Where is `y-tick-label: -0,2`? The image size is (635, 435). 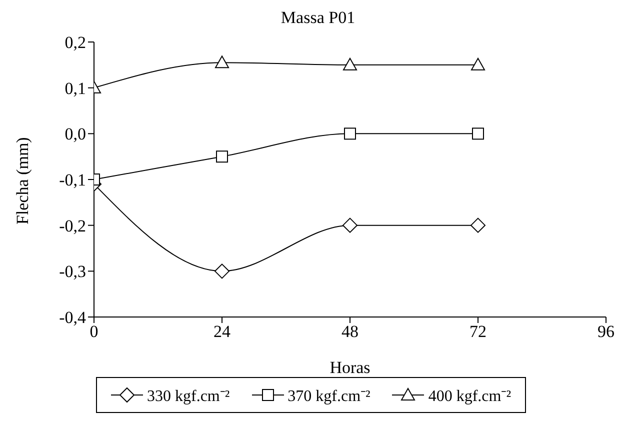
y-tick-label: -0,2 is located at coordinates (72, 226).